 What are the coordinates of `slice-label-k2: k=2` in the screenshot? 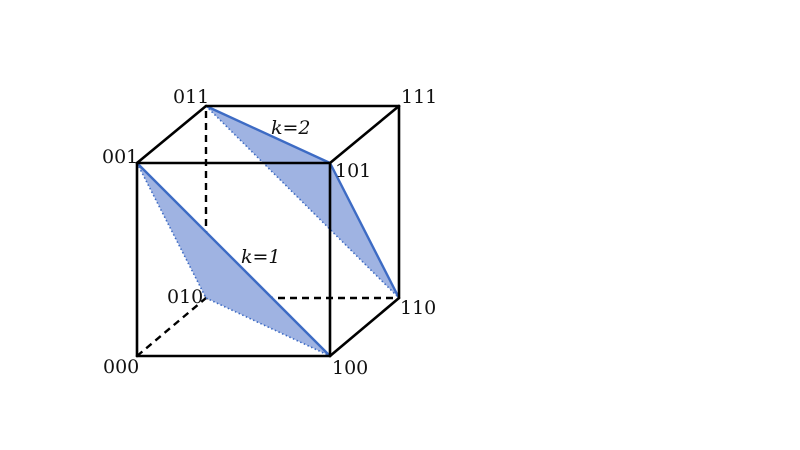 It's located at (291, 128).